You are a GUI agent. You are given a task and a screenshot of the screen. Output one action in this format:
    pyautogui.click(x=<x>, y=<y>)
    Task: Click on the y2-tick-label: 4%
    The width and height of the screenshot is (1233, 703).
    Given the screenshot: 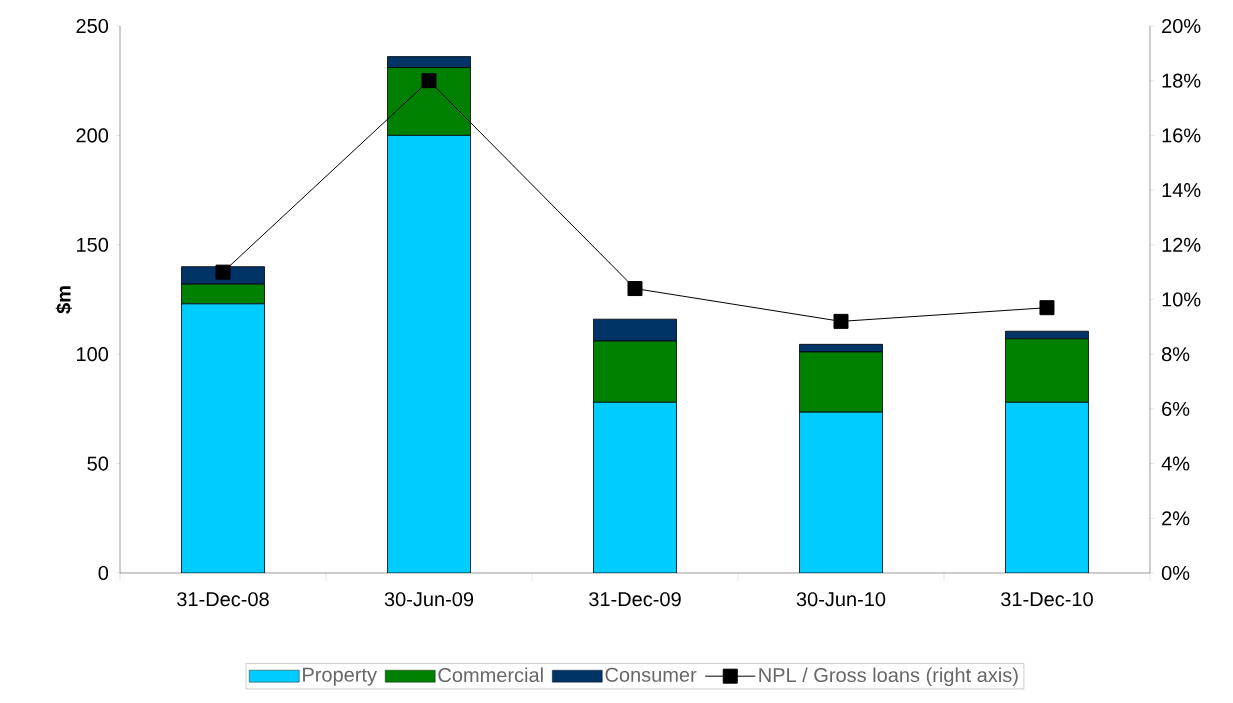 What is the action you would take?
    pyautogui.click(x=1175, y=463)
    